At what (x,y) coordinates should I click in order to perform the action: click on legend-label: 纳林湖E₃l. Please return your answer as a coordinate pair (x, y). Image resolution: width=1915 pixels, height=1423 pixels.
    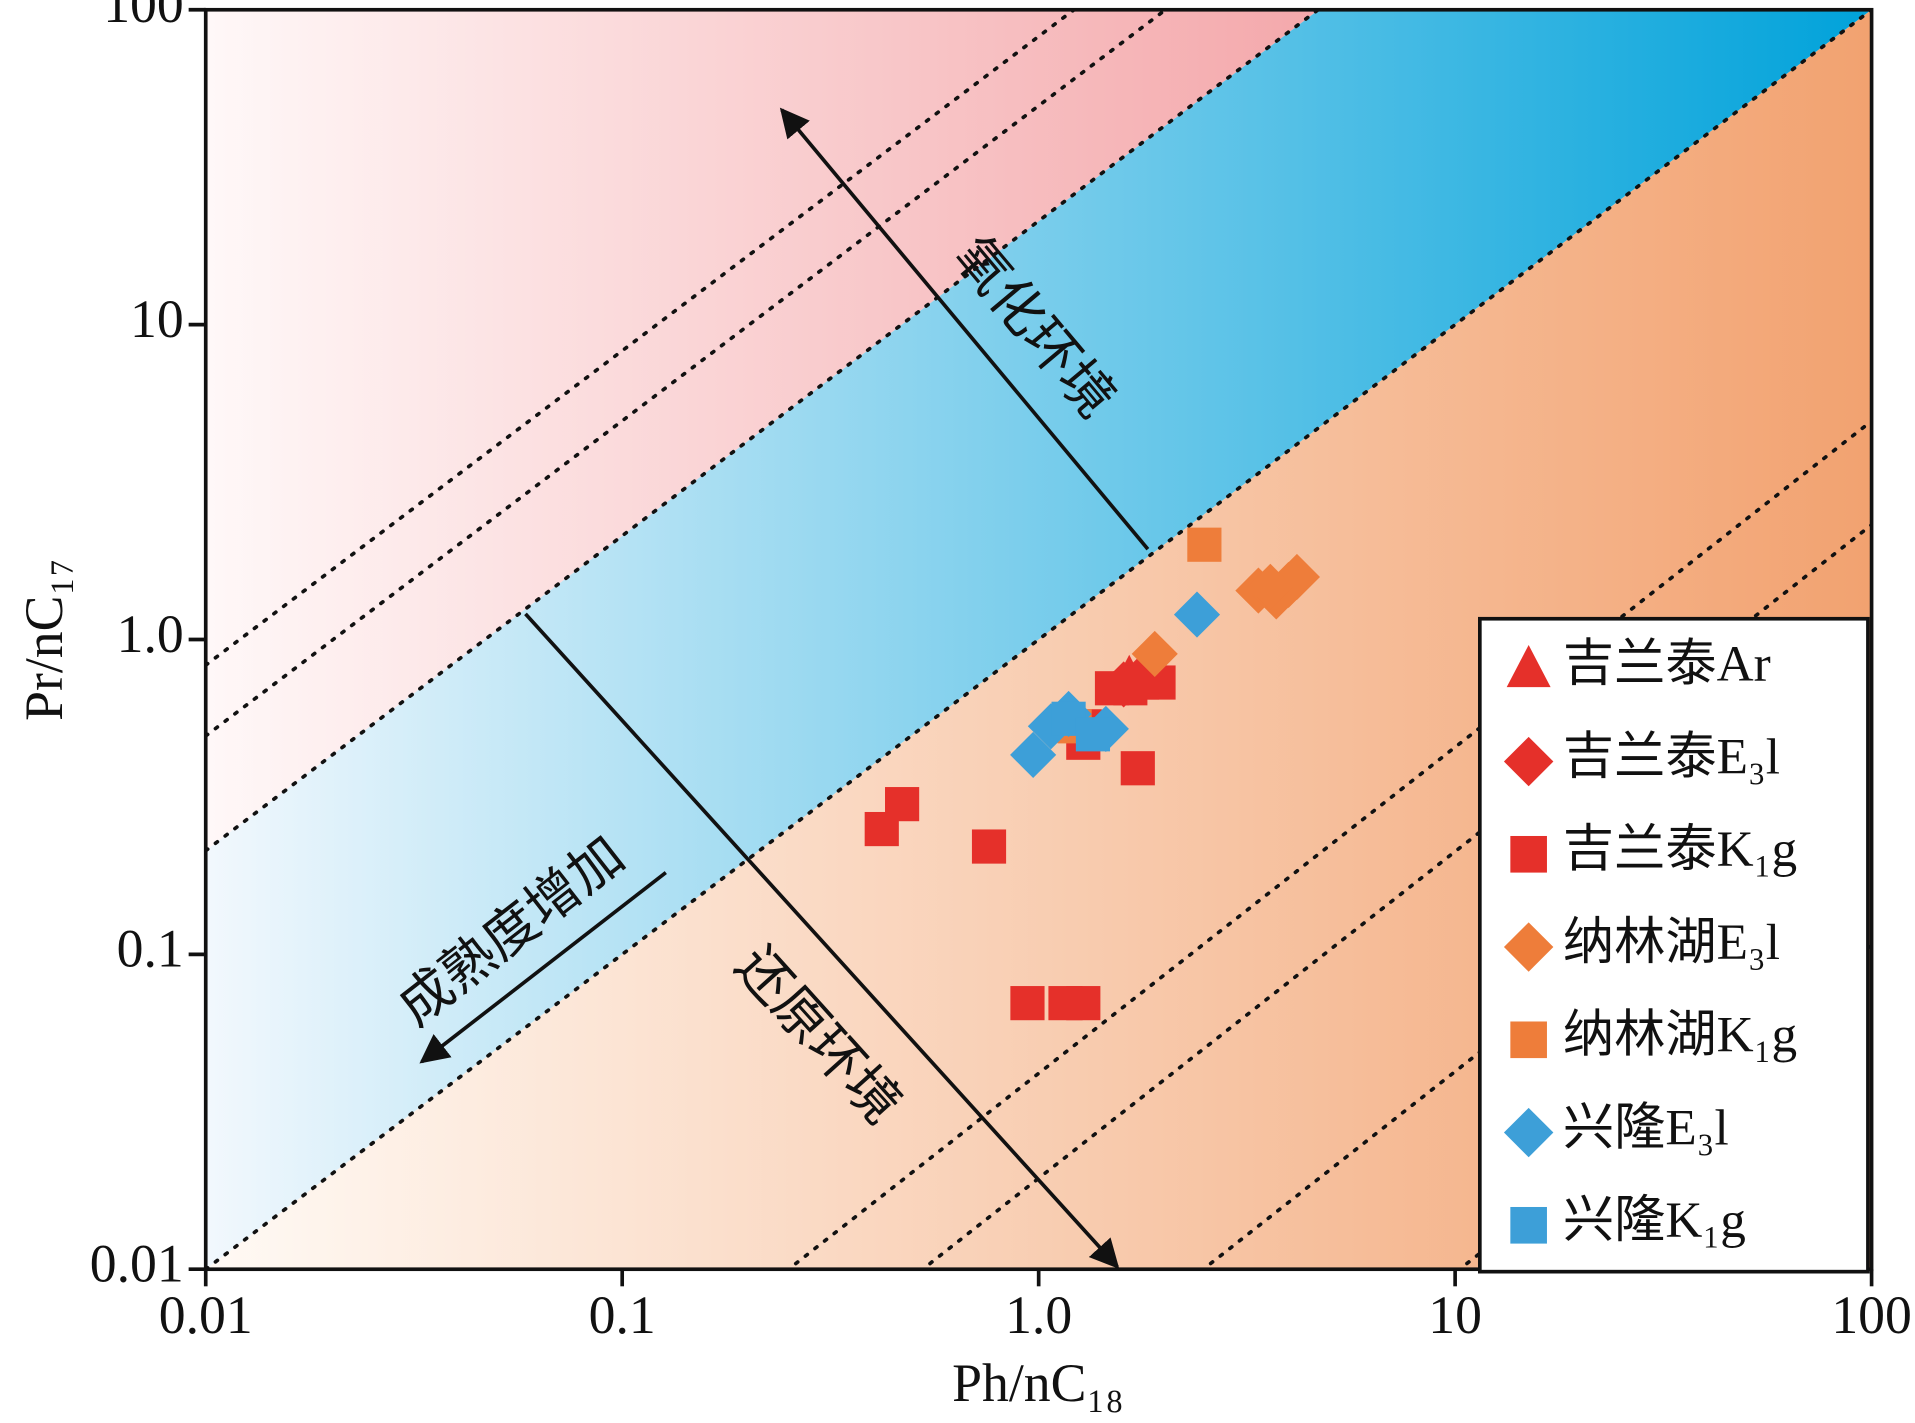
    Looking at the image, I should click on (1671, 942).